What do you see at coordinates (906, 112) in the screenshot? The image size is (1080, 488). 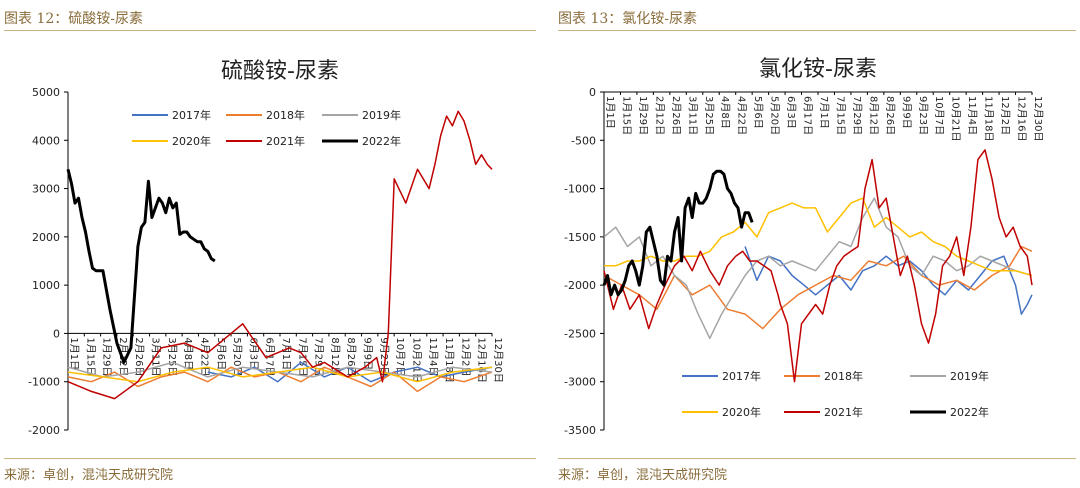 I see `x-tick-label: 9月9日` at bounding box center [906, 112].